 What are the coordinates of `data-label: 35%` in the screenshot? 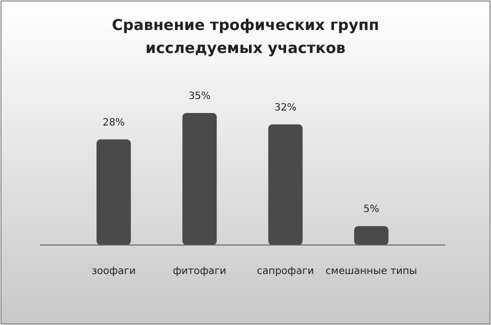 It's located at (199, 96).